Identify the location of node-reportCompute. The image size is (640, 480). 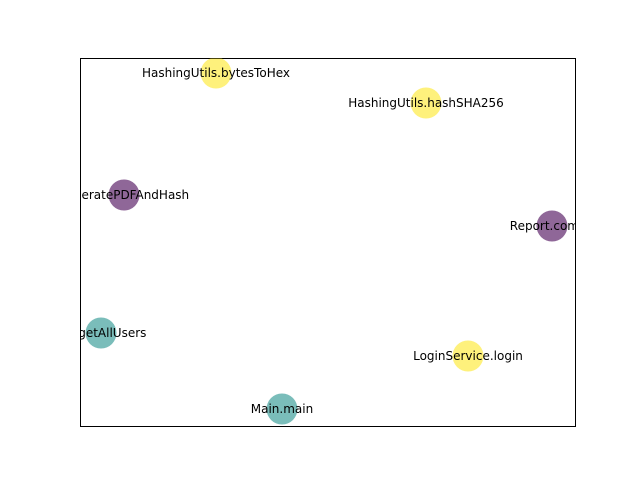
(552, 226).